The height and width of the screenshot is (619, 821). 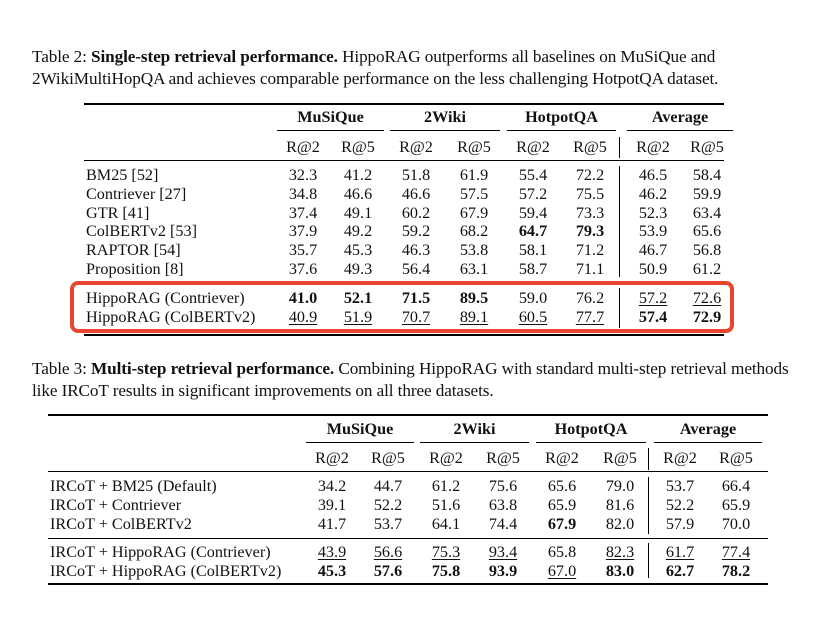 I want to click on value-cell: 89.5, so click(x=474, y=298).